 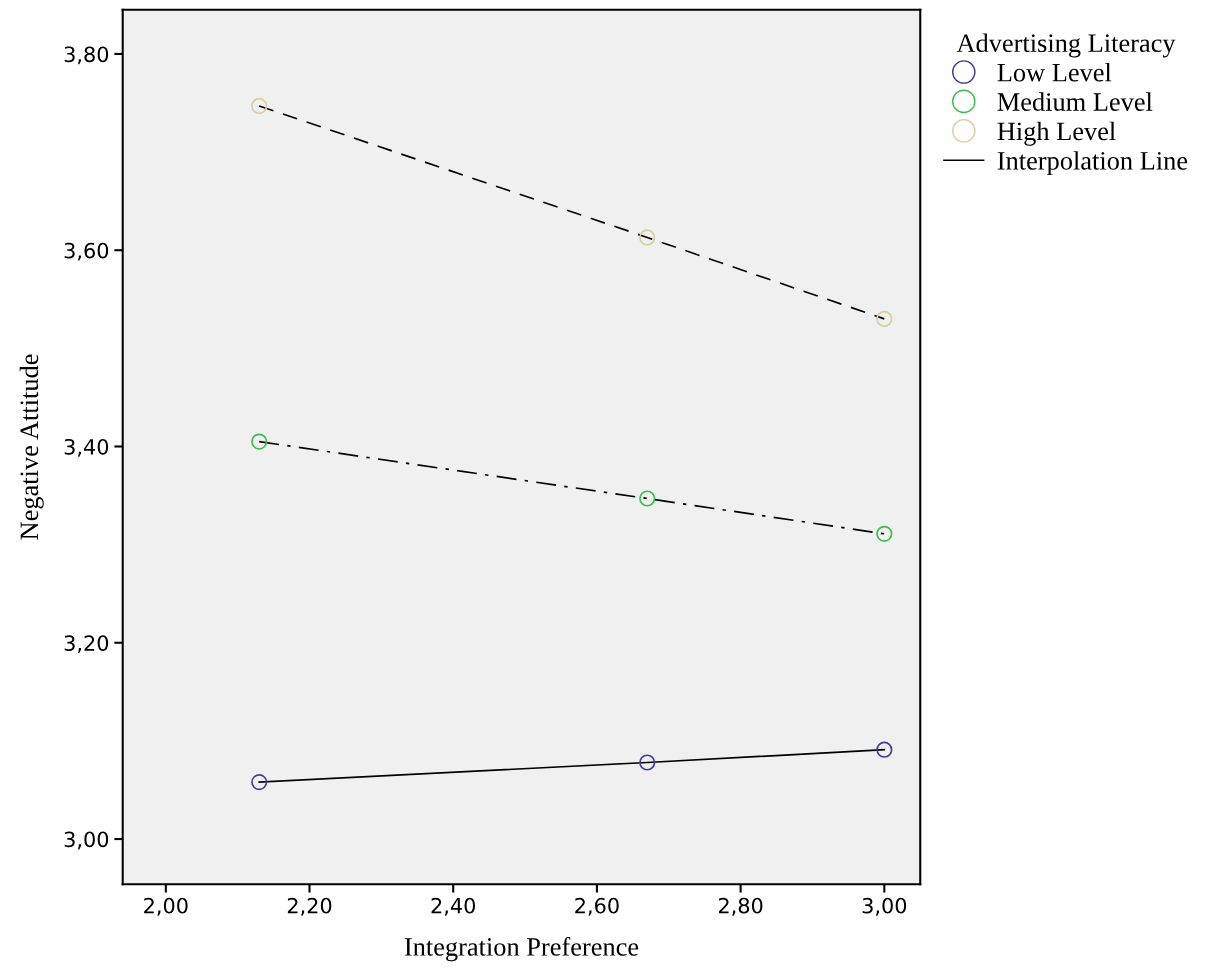 I want to click on y-tick-label: 3,60, so click(x=86, y=251).